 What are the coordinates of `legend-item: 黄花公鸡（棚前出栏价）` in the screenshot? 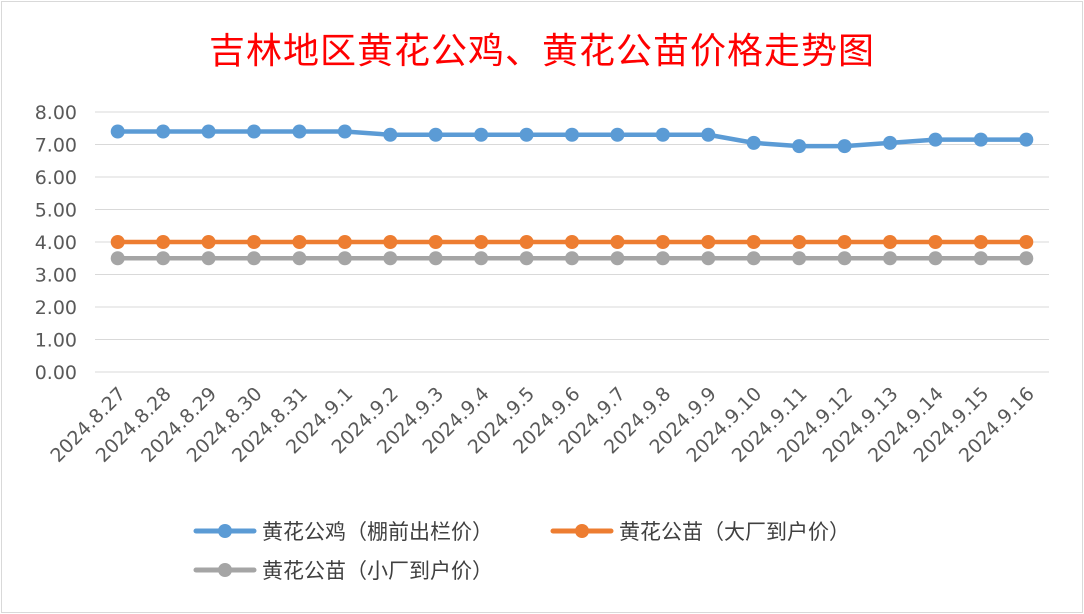 It's located at (343, 532).